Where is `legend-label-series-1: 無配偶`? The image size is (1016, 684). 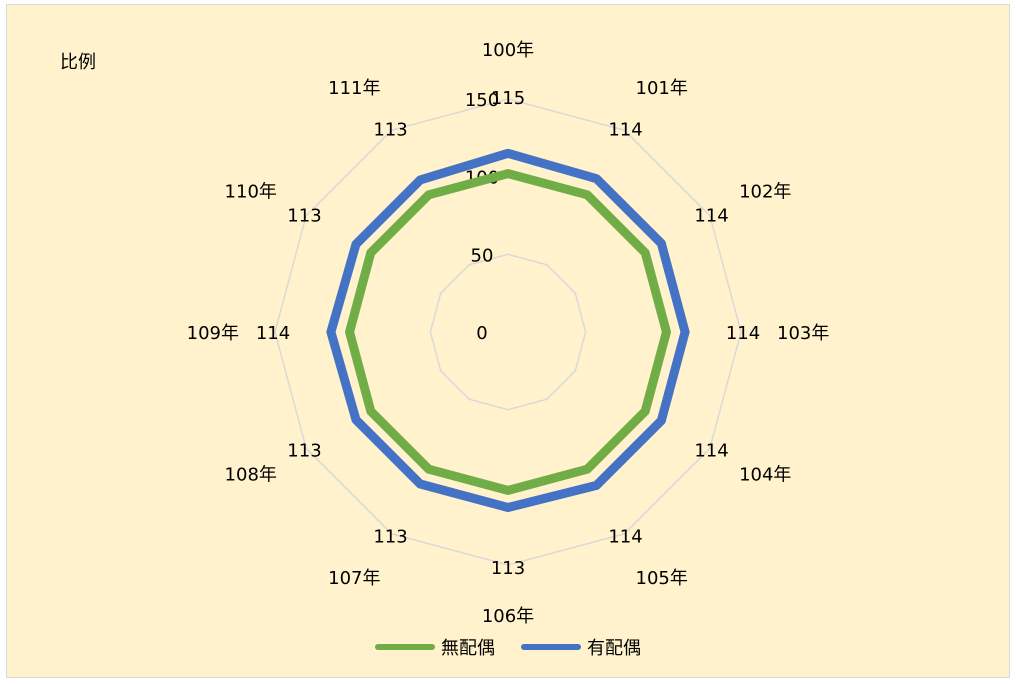 legend-label-series-1: 無配偶 is located at coordinates (468, 648).